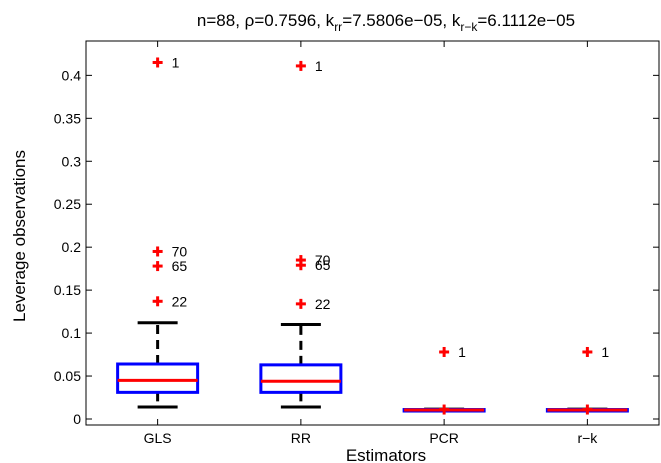  Describe the element at coordinates (72, 75) in the screenshot. I see `y-tick-label: 0.4` at that location.